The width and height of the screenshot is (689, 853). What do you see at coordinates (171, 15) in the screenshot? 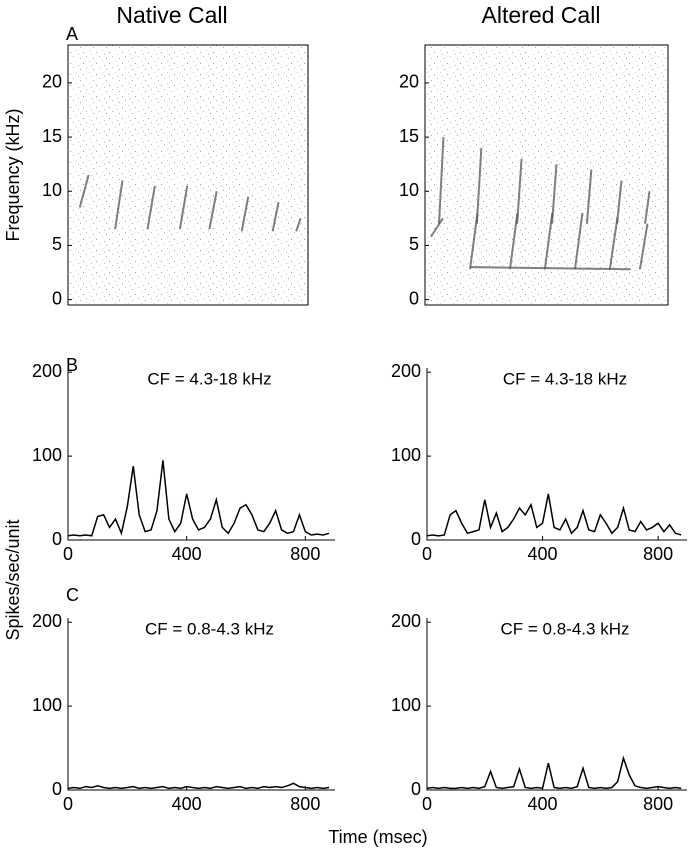
I see `column-title: Native Call` at bounding box center [171, 15].